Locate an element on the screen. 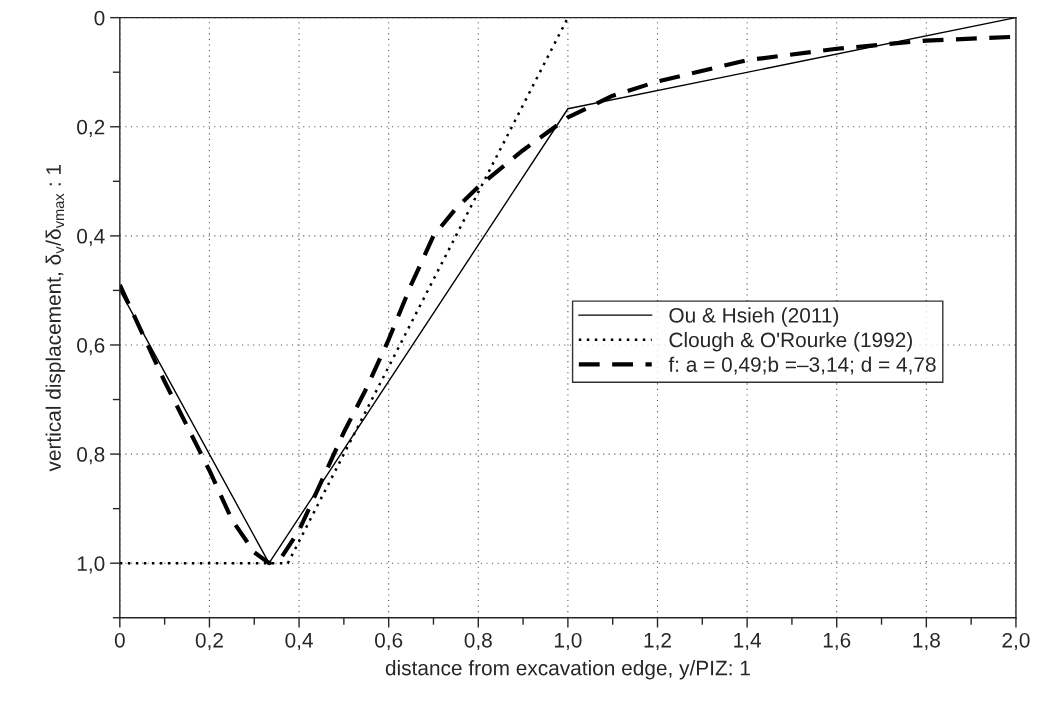  y-tick-label: 0 is located at coordinates (99, 18).